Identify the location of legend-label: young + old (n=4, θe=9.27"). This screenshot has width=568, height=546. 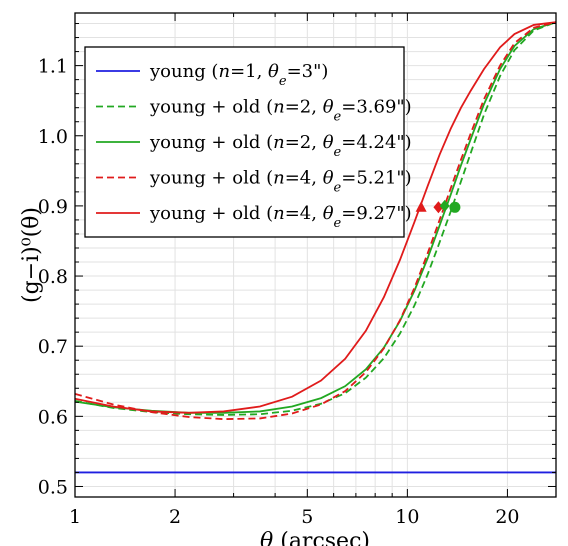
(280, 217).